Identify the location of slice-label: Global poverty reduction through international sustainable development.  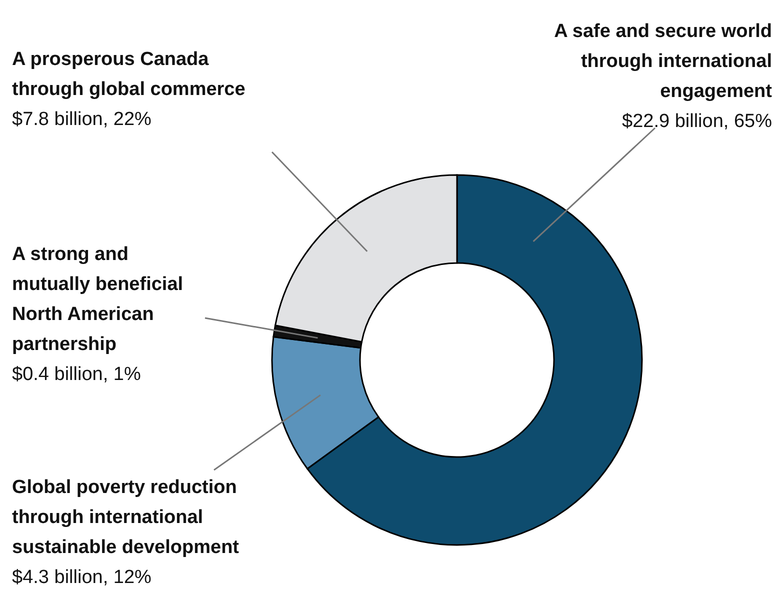
(126, 517).